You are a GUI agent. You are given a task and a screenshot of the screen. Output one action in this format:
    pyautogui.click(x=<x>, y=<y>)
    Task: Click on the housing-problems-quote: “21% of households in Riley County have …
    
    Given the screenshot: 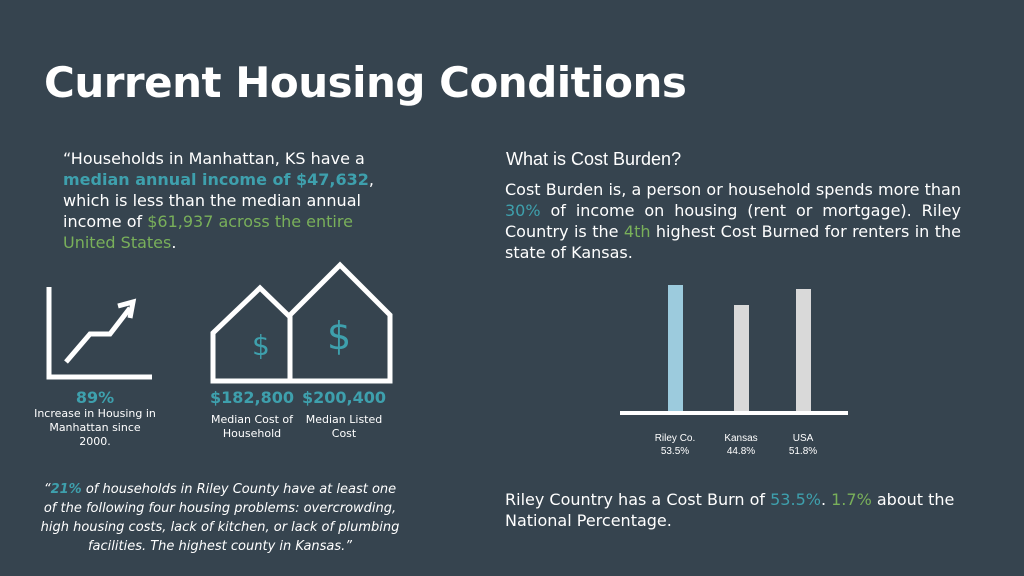 What is the action you would take?
    pyautogui.click(x=220, y=518)
    